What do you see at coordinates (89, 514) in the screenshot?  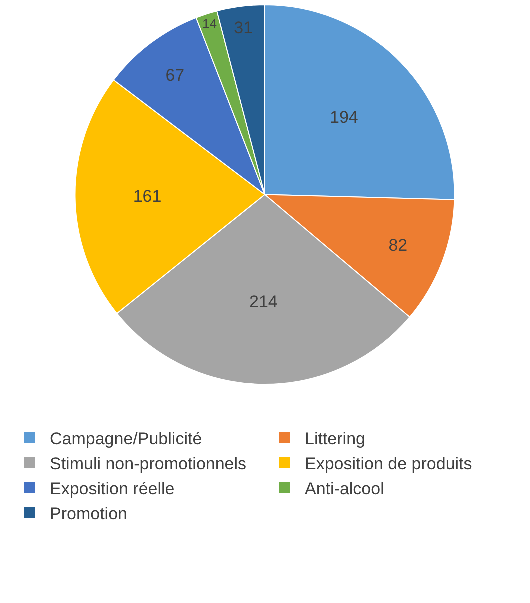 I see `legend-label: Promotion` at bounding box center [89, 514].